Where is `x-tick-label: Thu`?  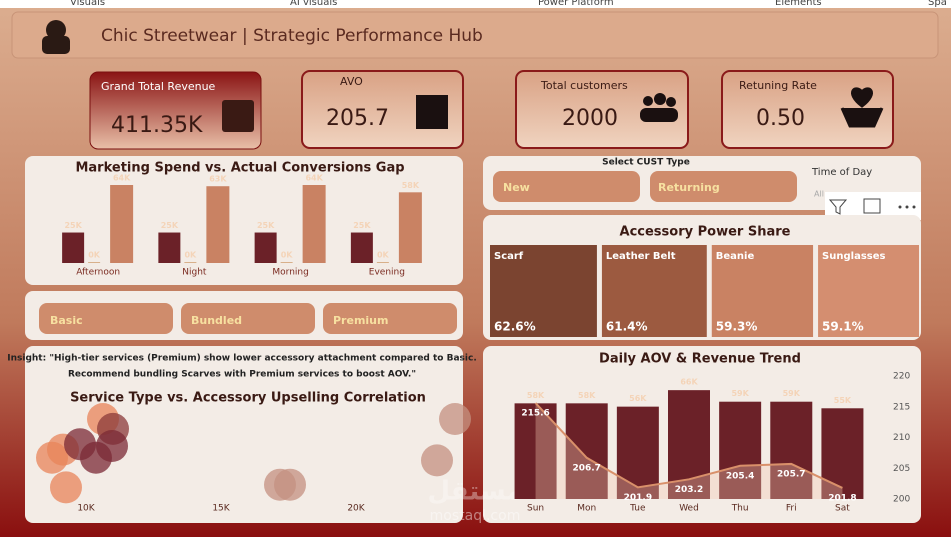
x-tick-label: Thu is located at coordinates (740, 509).